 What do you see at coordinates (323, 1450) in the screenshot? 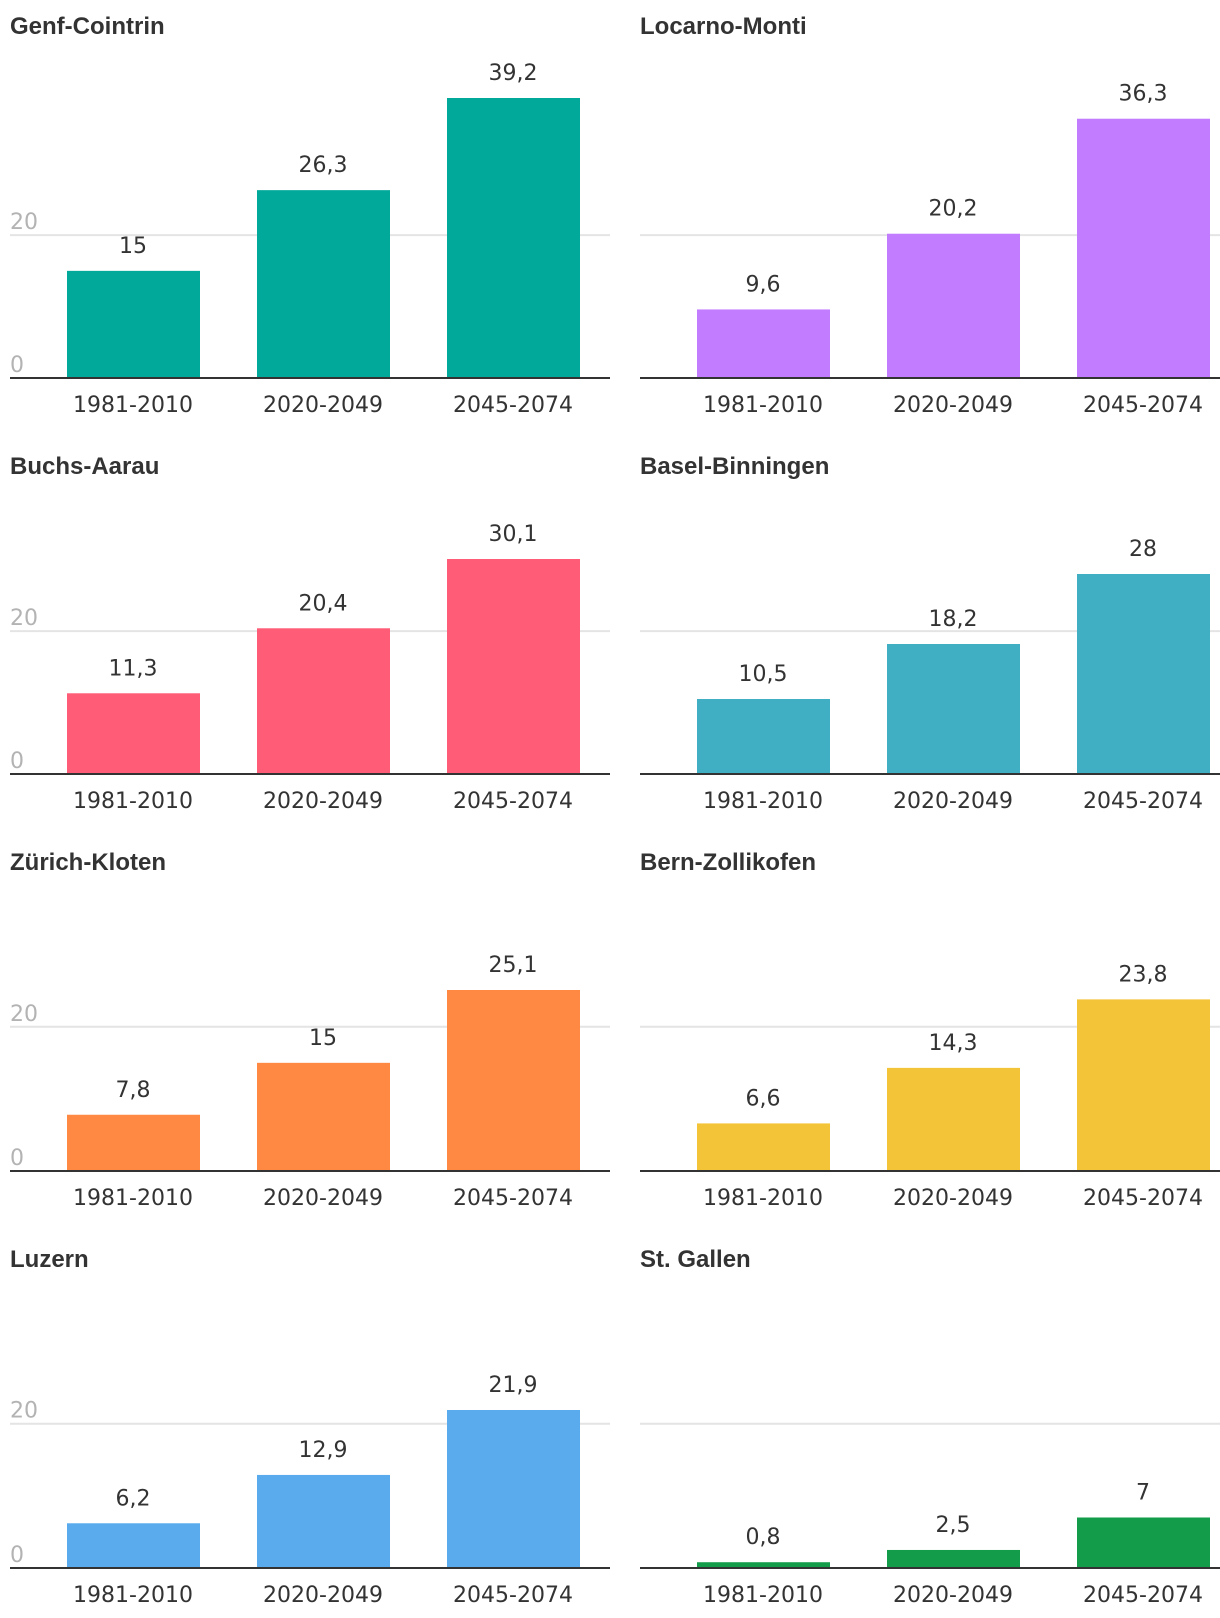
I see `data-label: 12,9` at bounding box center [323, 1450].